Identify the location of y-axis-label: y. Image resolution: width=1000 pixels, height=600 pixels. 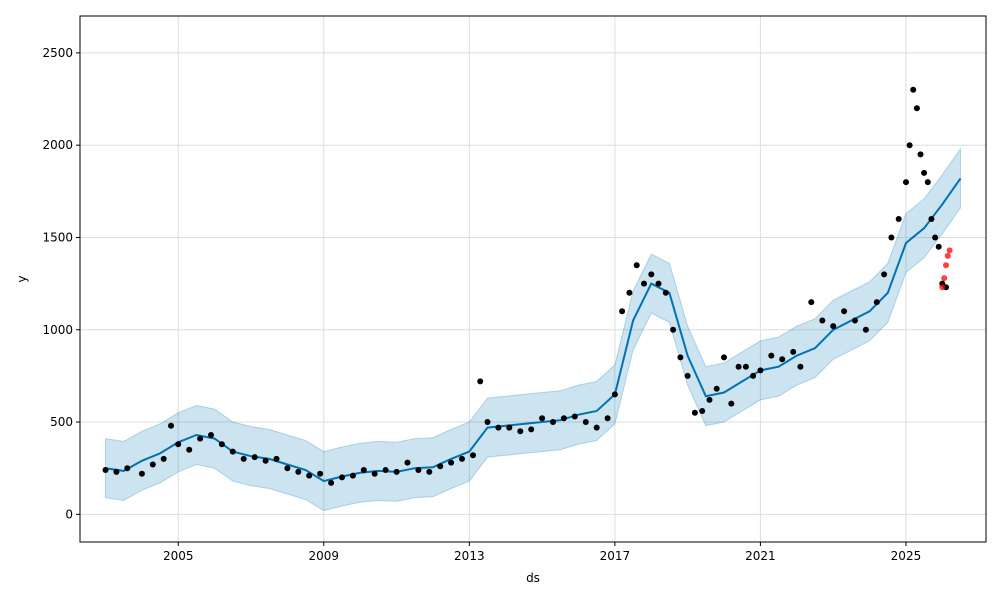
(22, 278).